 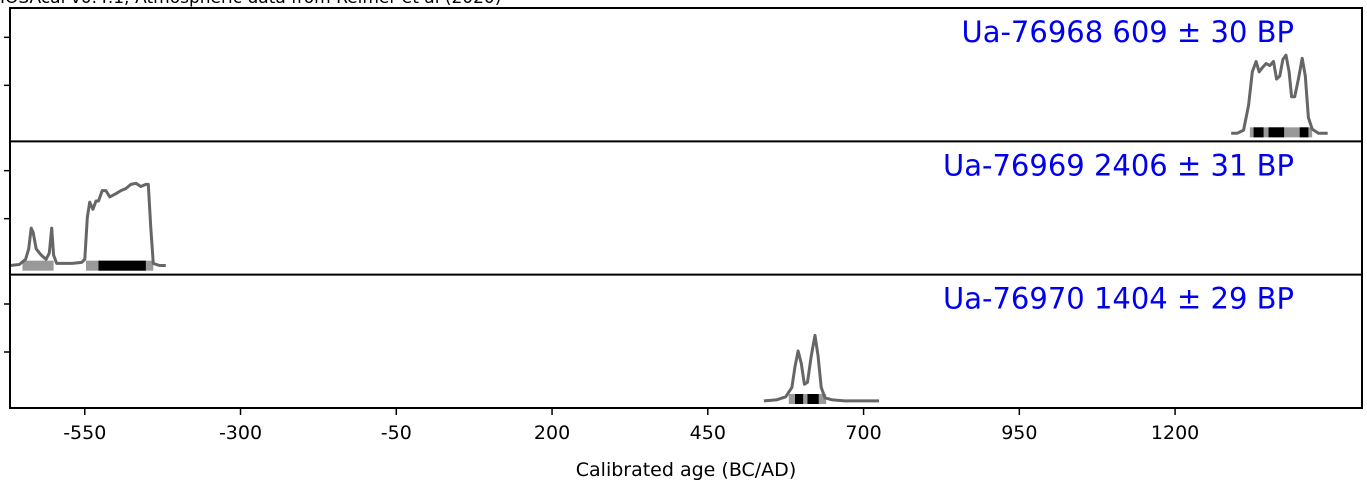 What do you see at coordinates (1019, 433) in the screenshot?
I see `x-tick-label: 950` at bounding box center [1019, 433].